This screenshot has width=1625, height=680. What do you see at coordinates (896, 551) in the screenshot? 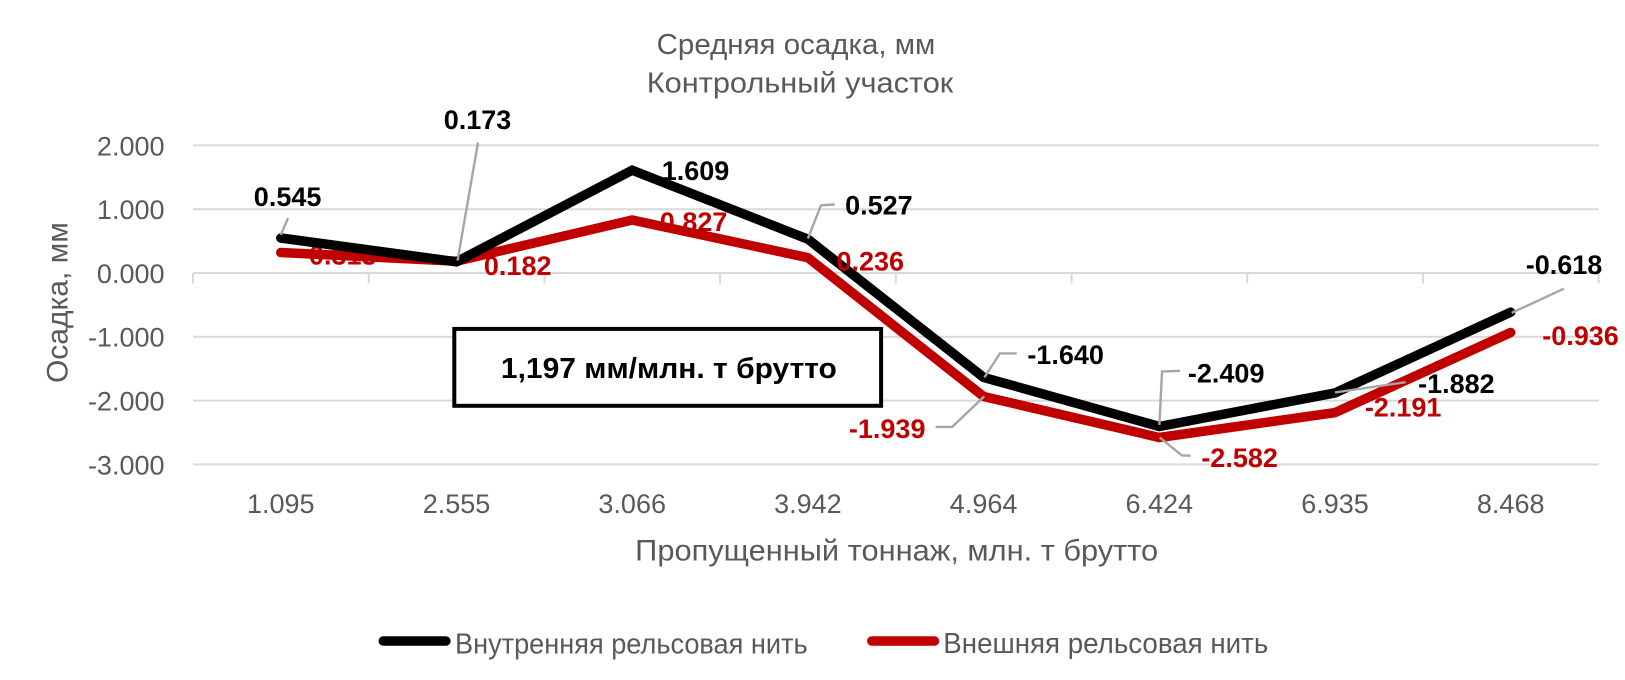
I see `svg-text:Пропущенный тоннаж, млн. т бру: Пропущенный тоннаж, млн. т брутто` at bounding box center [896, 551].